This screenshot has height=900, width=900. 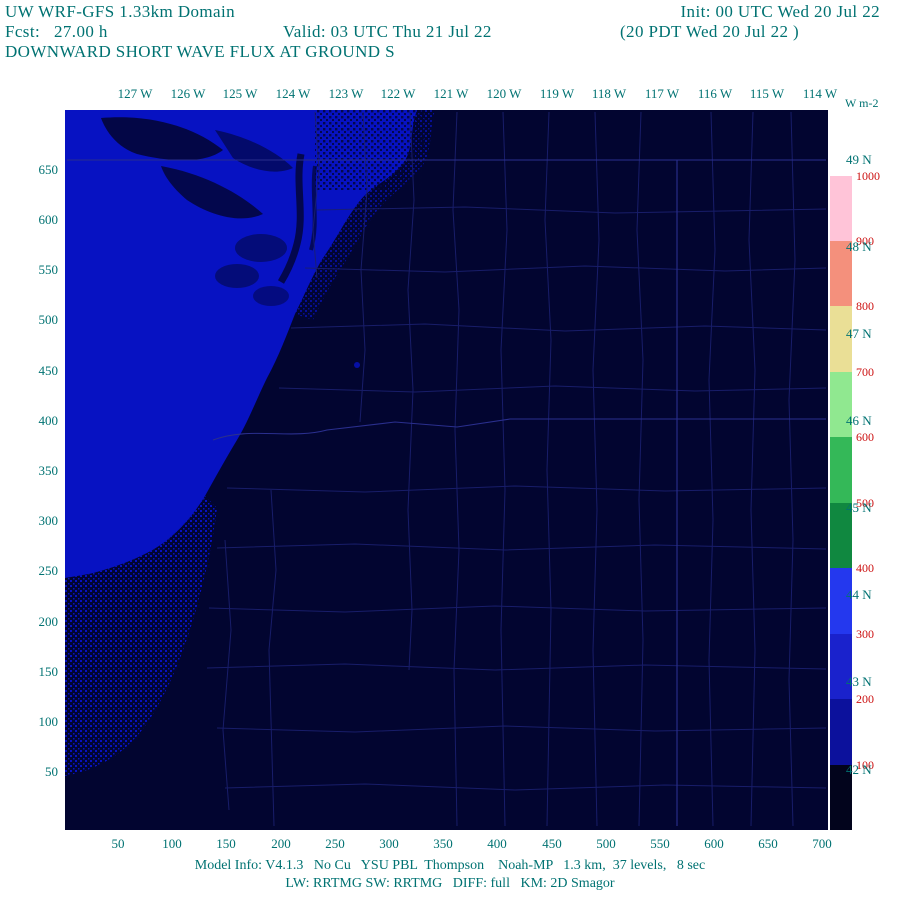 What do you see at coordinates (865, 699) in the screenshot?
I see `colorbar-tick: 200` at bounding box center [865, 699].